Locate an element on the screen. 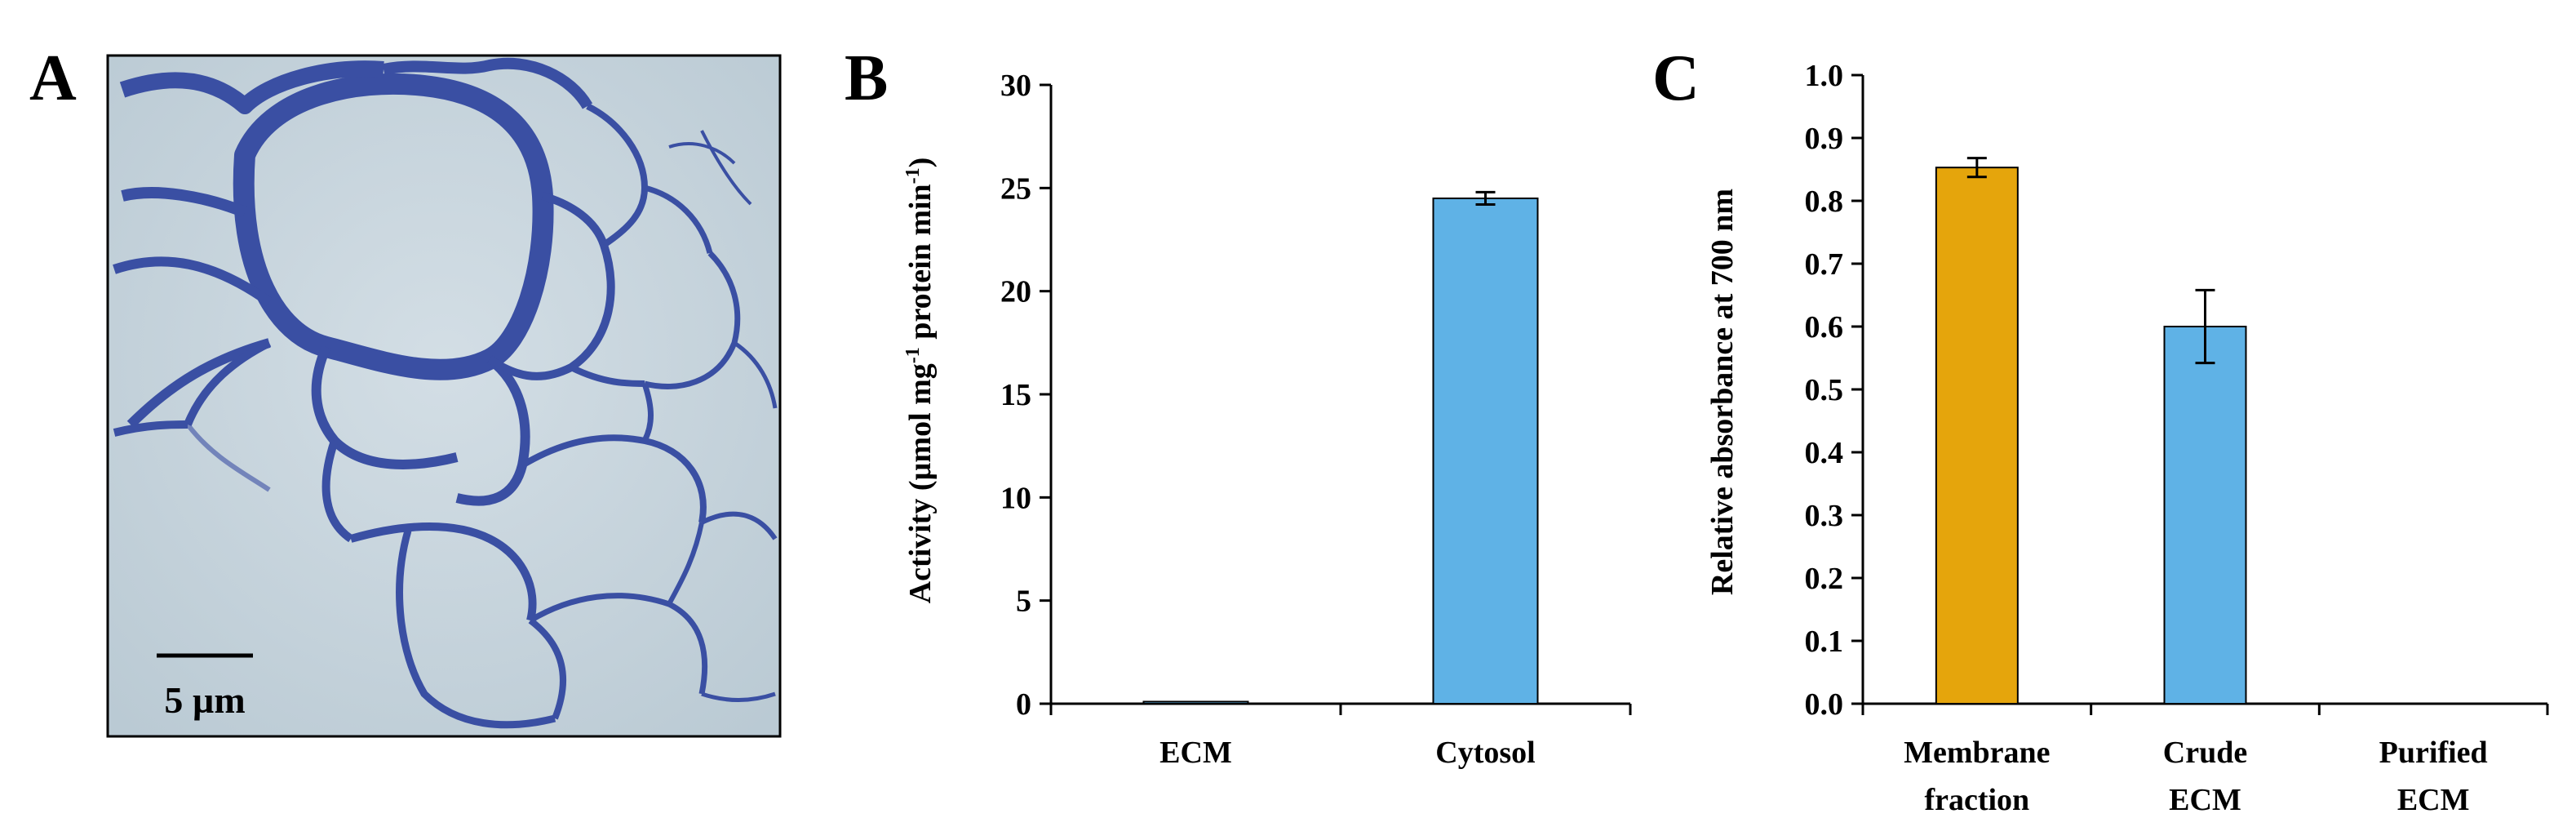 The width and height of the screenshot is (2576, 818). panel-letter-b: B is located at coordinates (866, 78).